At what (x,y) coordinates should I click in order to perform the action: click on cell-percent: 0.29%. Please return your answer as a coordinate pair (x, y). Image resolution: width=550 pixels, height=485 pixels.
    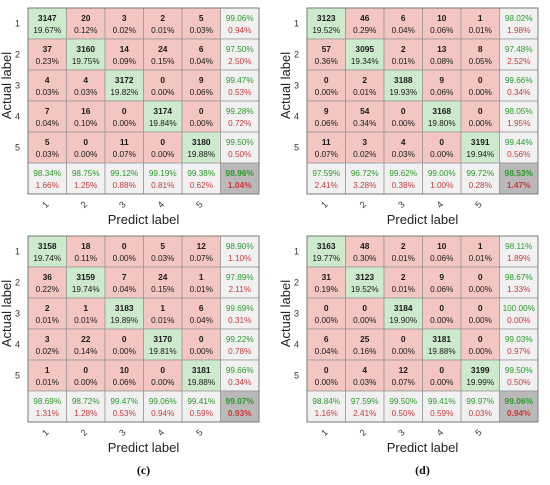
    Looking at the image, I should click on (364, 30).